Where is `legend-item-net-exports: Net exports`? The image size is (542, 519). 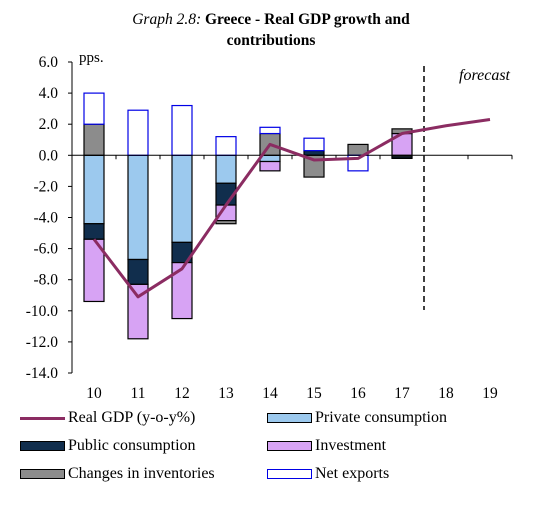
legend-item-net-exports: Net exports is located at coordinates (328, 474).